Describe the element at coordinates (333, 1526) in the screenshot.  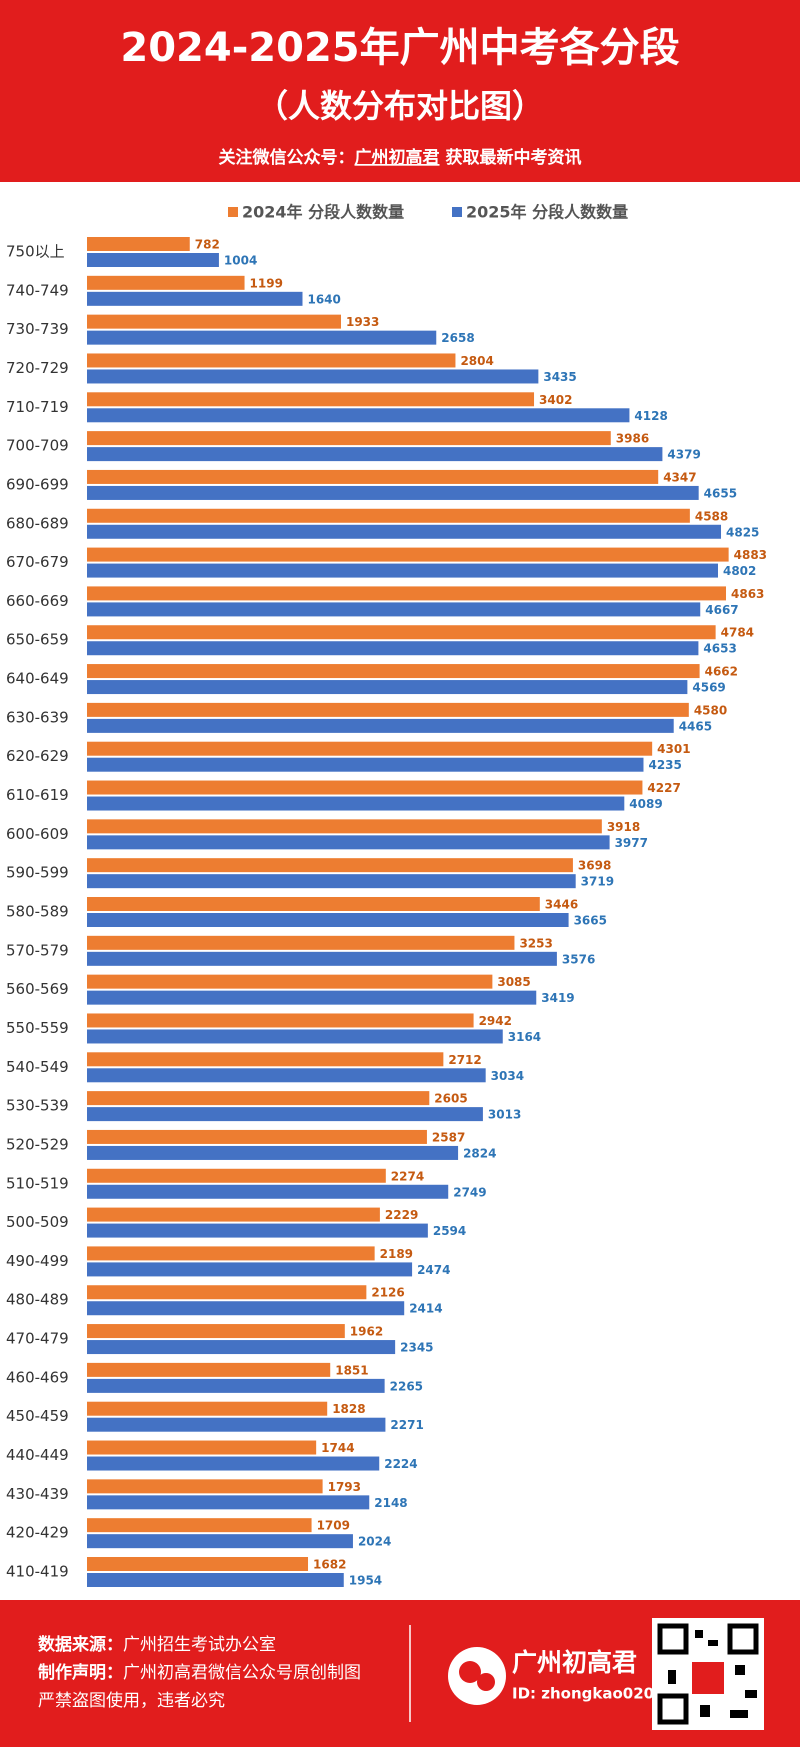
I see `value-label: 1709` at that location.